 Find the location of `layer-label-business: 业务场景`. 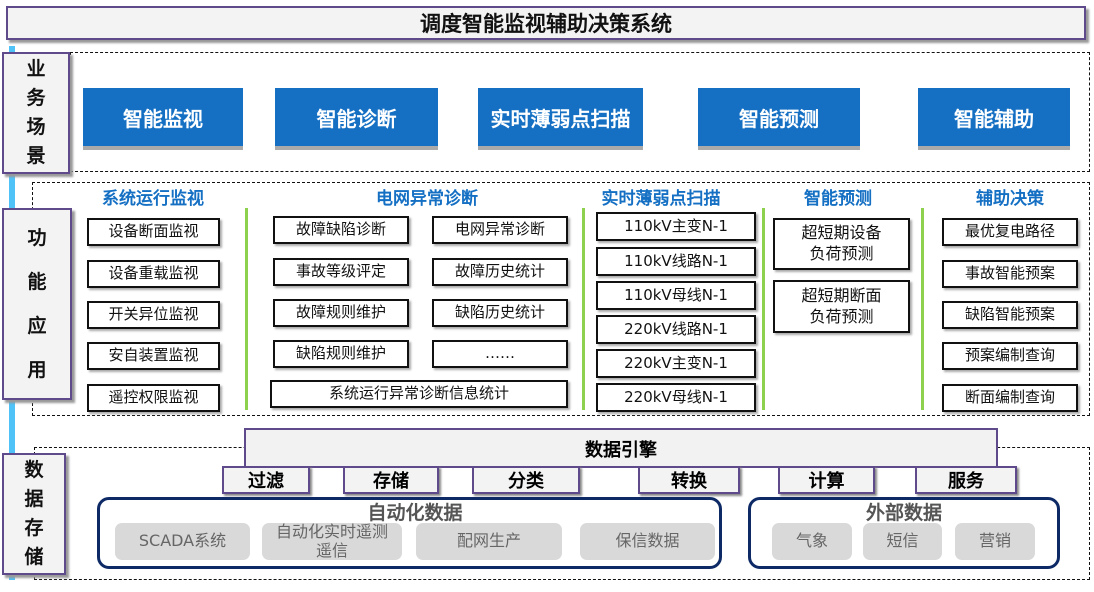

layer-label-business: 业务场景 is located at coordinates (36, 113).